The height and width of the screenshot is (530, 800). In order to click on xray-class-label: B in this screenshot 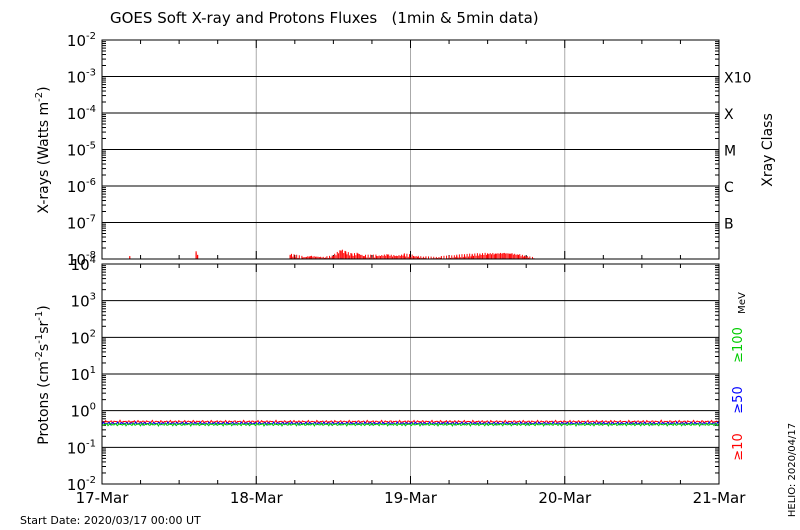, I will do `click(729, 225)`.